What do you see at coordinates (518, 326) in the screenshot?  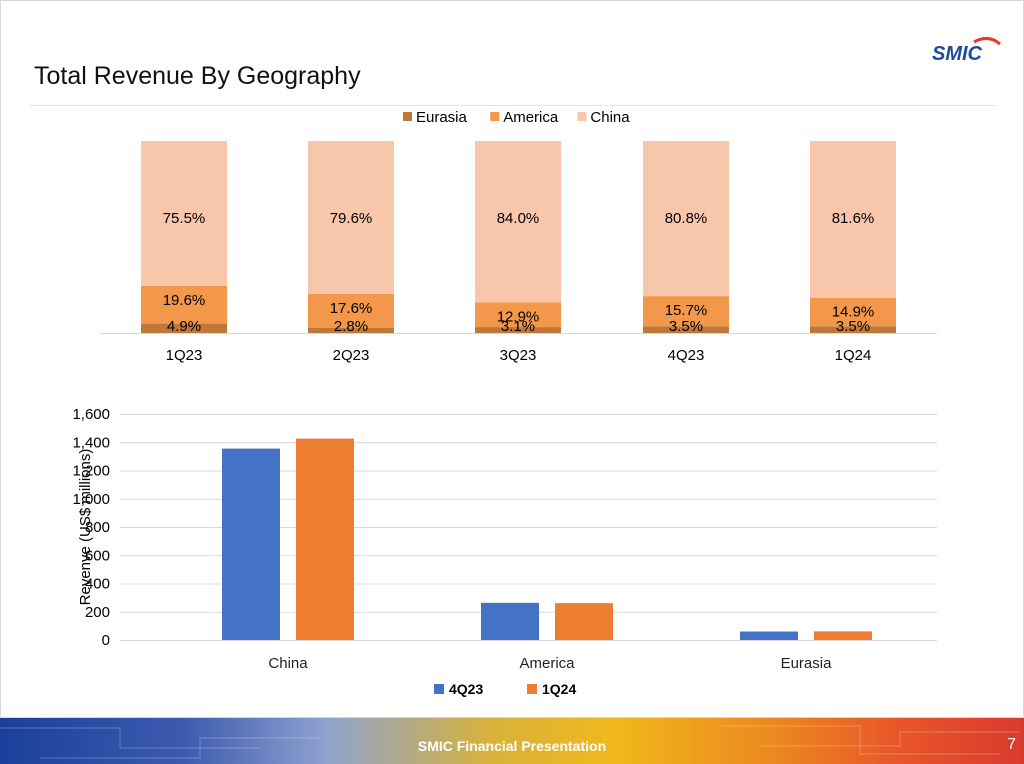 I see `data-label-eurasia-3Q23: 3.1%` at bounding box center [518, 326].